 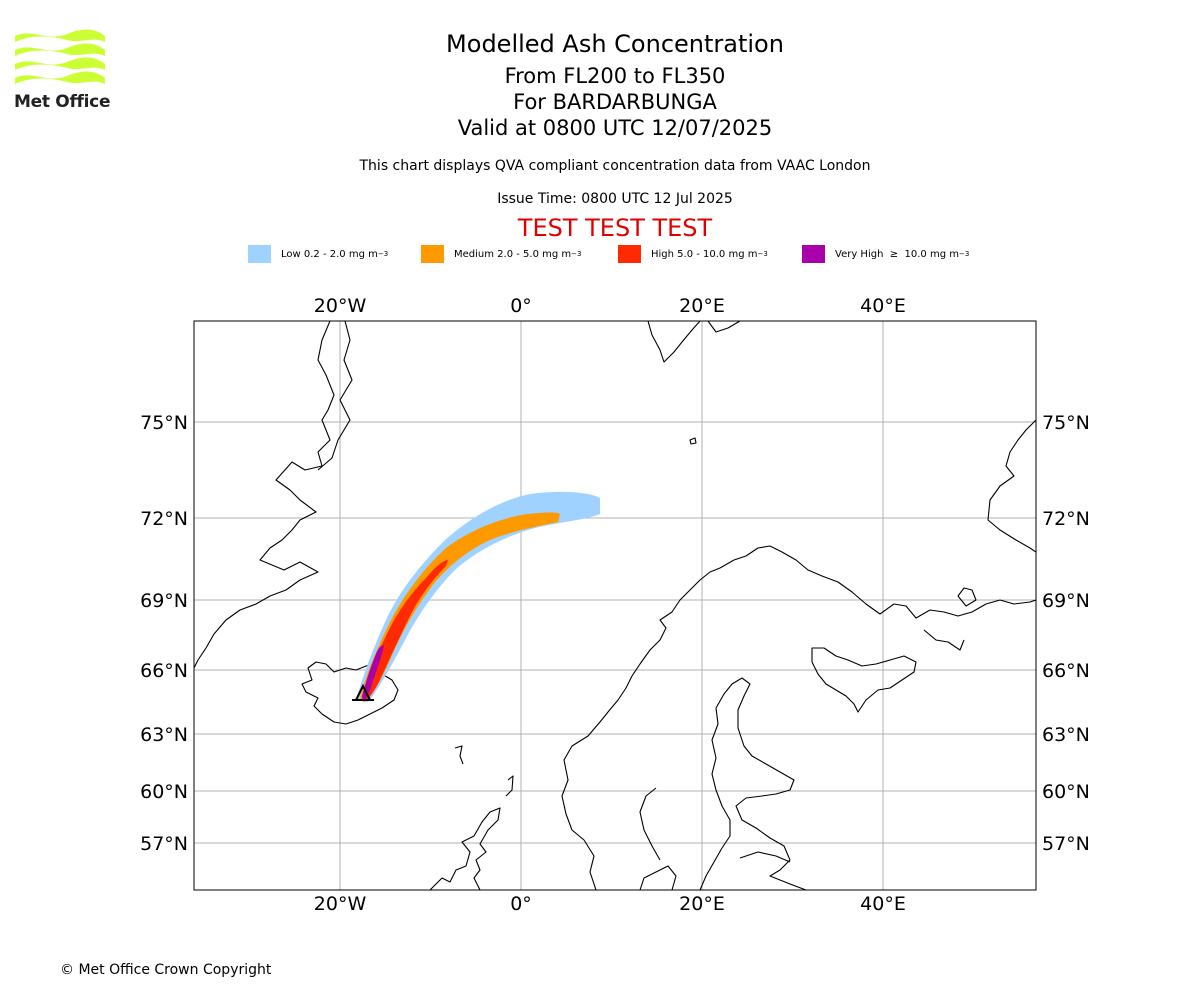 I want to click on lat-labels-right: 75°N 72°N 69°N 66°N 63°N 60°N 57°N, so click(x=1066, y=633).